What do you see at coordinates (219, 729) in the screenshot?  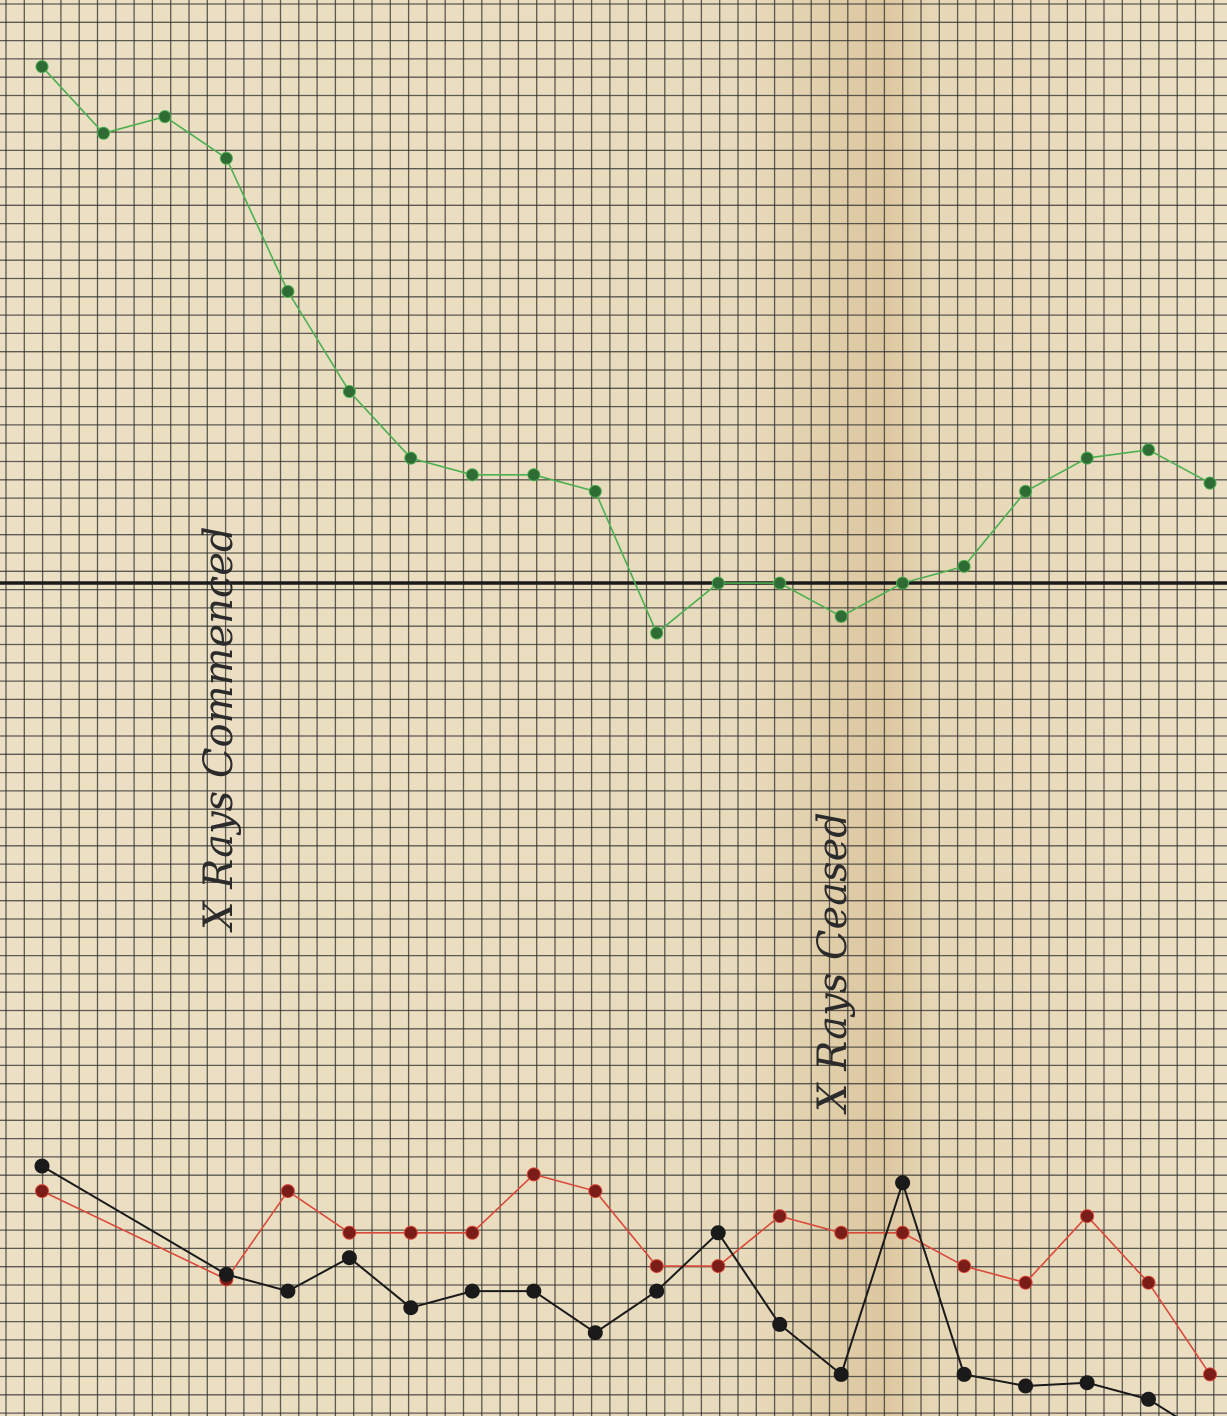 I see `x-rays-commenced-label: X Rays Commenced` at bounding box center [219, 729].